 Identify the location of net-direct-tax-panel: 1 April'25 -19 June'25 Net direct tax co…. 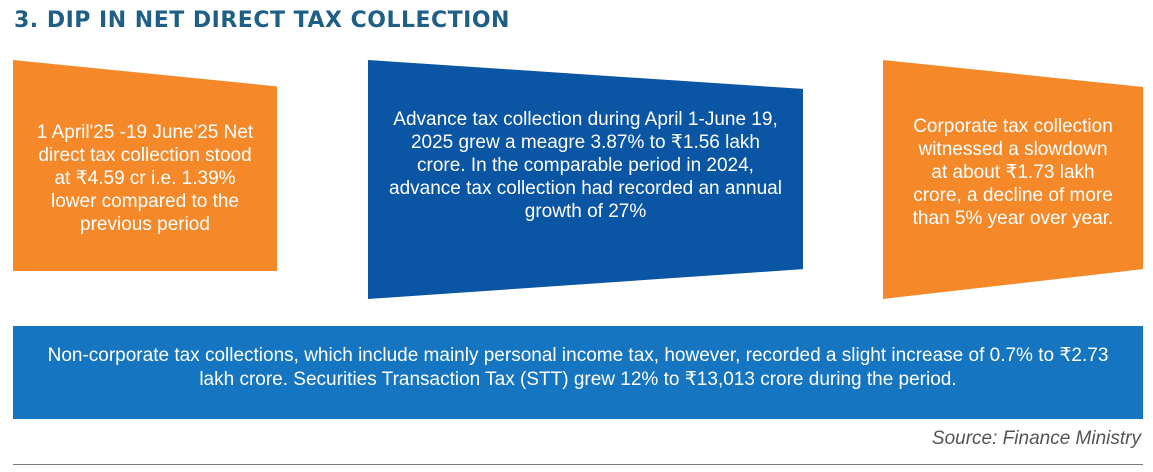
(145, 165).